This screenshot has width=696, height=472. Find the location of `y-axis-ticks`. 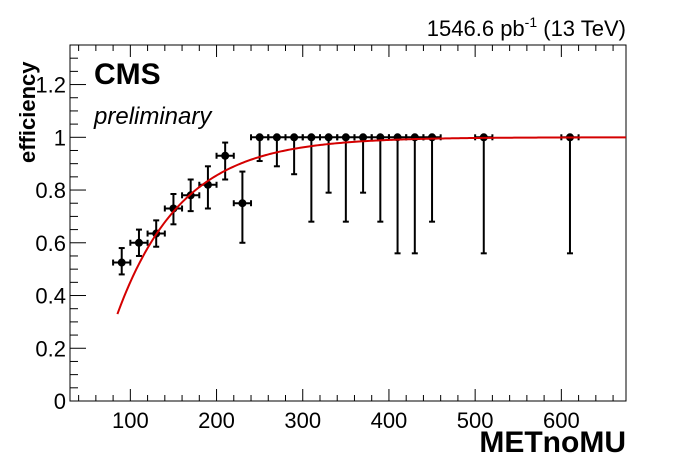

y-axis-ticks is located at coordinates (78, 223).